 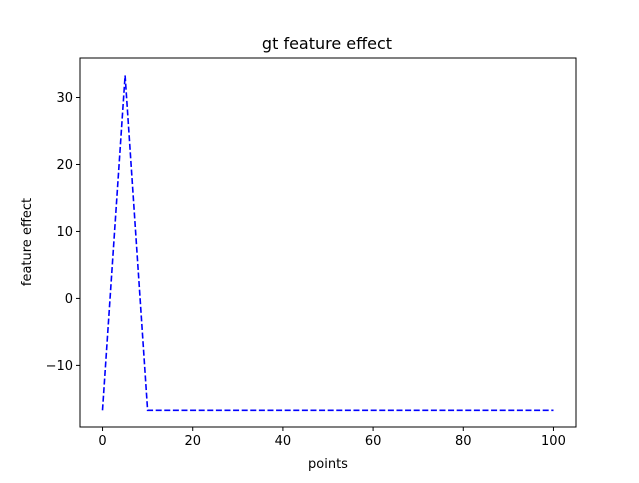 What do you see at coordinates (327, 43) in the screenshot?
I see `chart-title: gt feature effect` at bounding box center [327, 43].